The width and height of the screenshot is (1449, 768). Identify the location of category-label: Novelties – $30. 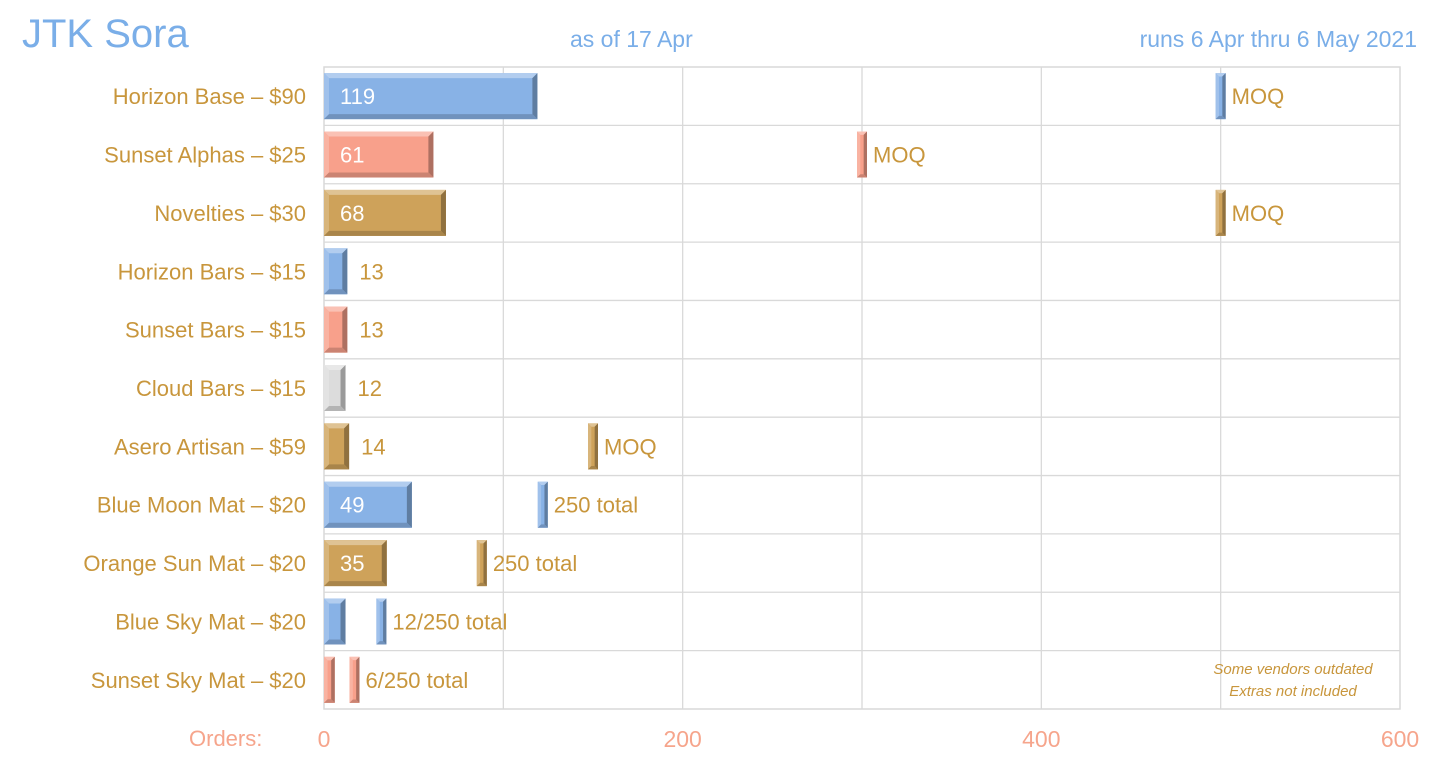
(230, 213).